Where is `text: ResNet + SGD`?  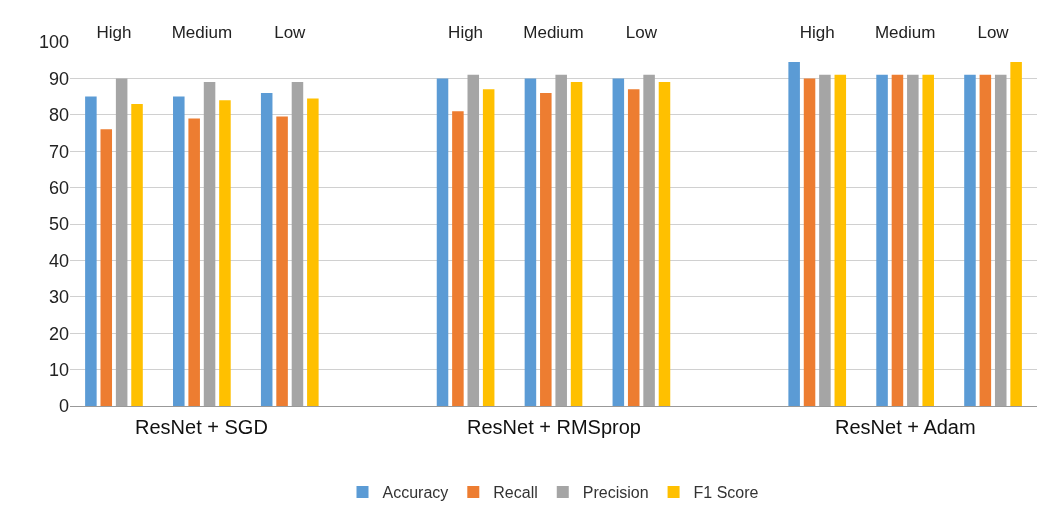 text: ResNet + SGD is located at coordinates (201, 427).